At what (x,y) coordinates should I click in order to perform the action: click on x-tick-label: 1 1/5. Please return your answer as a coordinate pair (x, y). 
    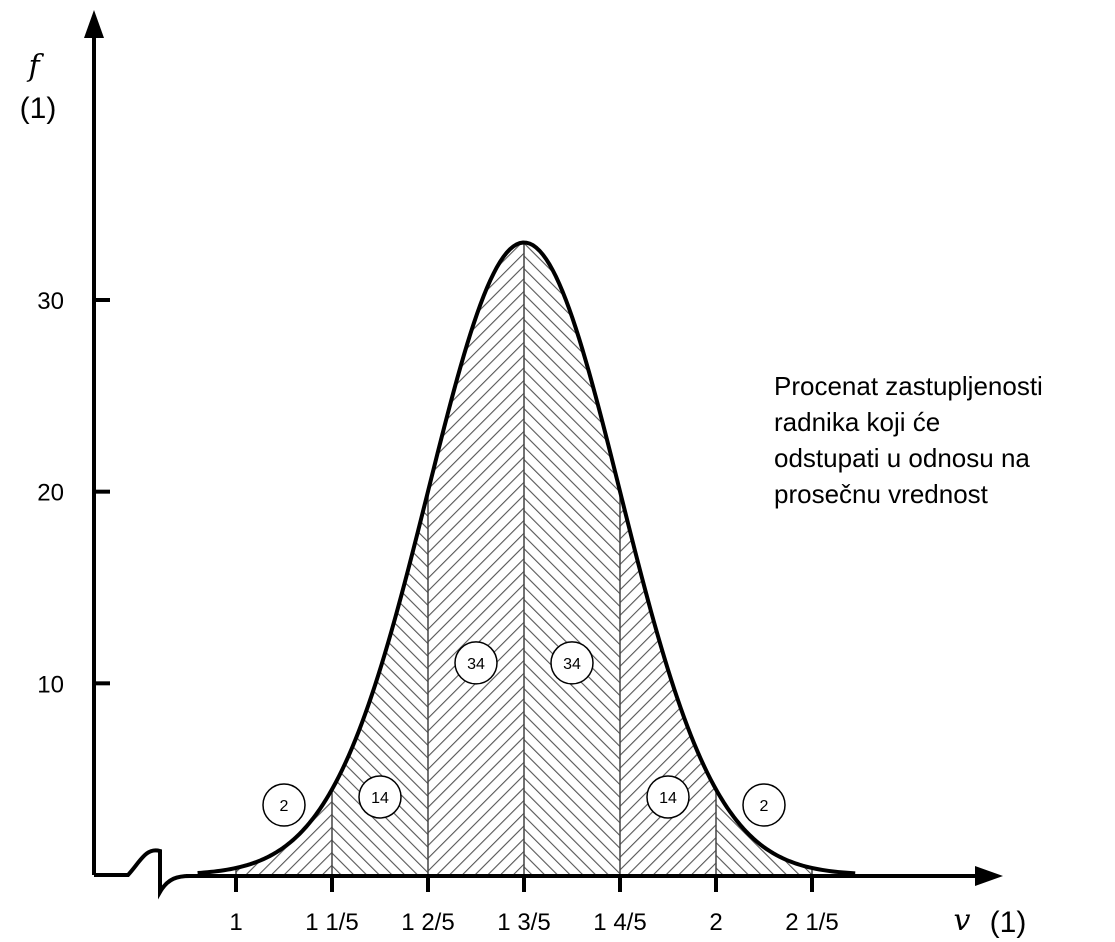
    Looking at the image, I should click on (331, 922).